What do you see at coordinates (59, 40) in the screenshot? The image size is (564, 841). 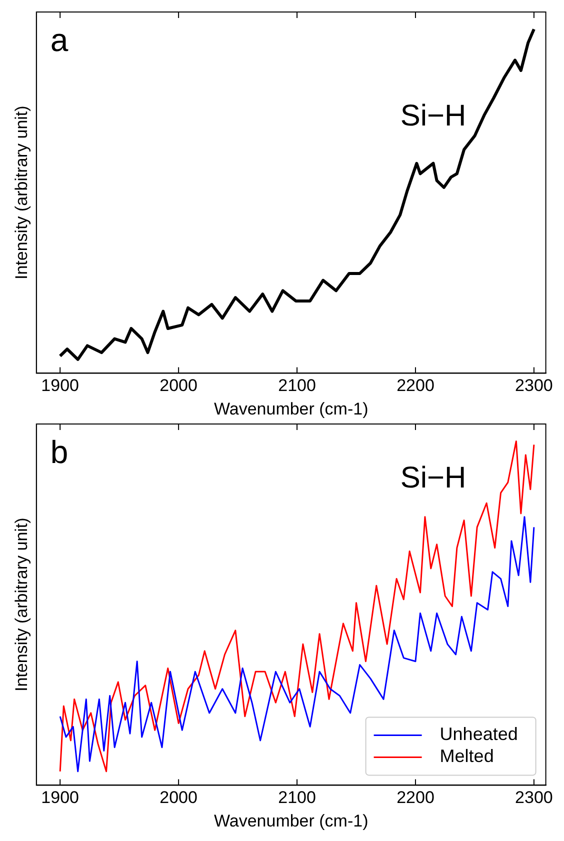 I see `annotation: a` at bounding box center [59, 40].